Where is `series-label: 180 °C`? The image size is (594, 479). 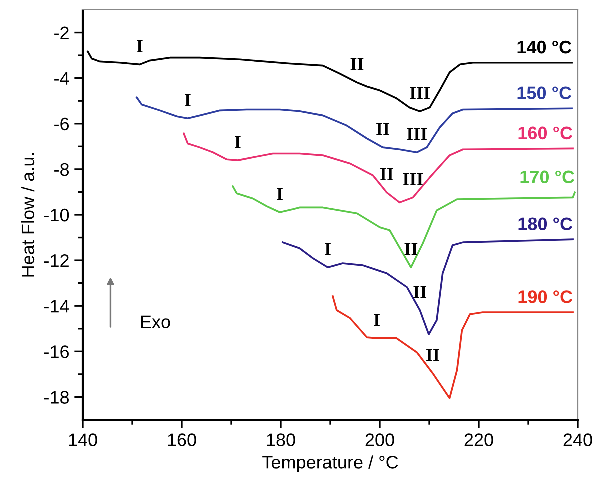 series-label: 180 °C is located at coordinates (545, 224).